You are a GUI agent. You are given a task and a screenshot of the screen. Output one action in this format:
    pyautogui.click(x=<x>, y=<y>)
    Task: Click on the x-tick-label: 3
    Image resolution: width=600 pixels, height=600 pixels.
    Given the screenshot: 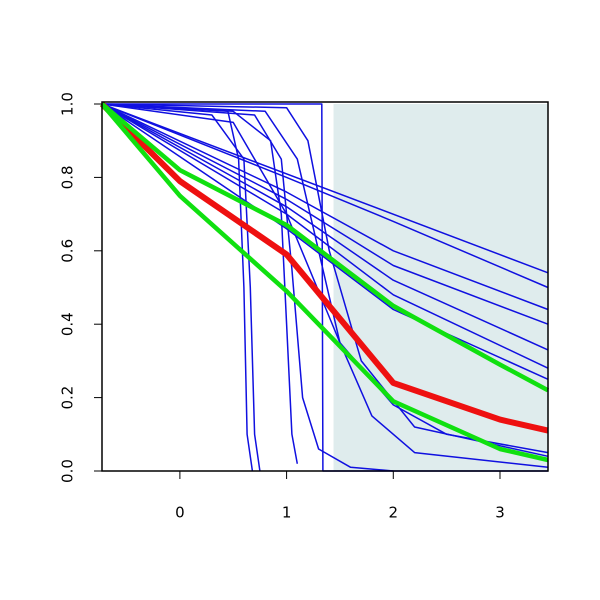 What is the action you would take?
    pyautogui.click(x=500, y=513)
    